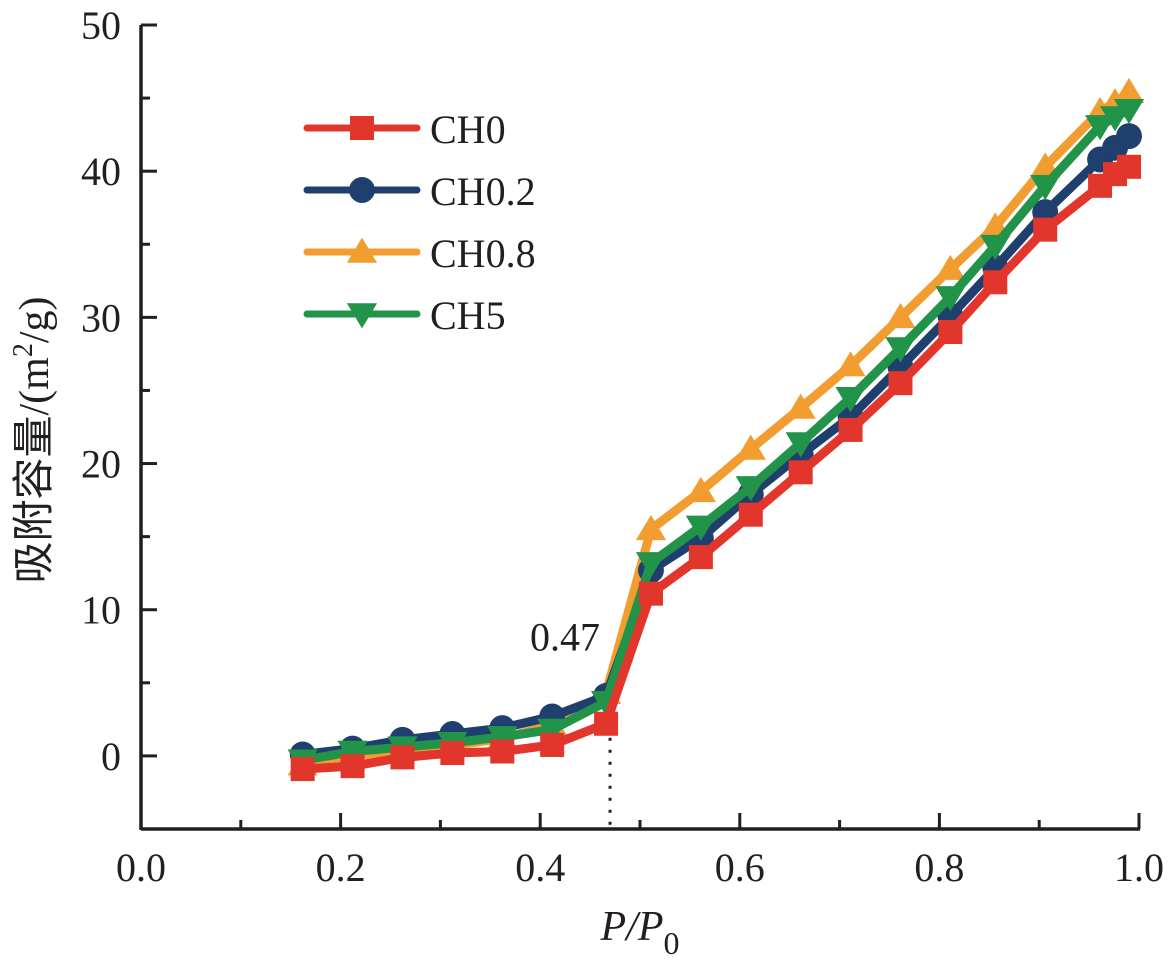 The width and height of the screenshot is (1174, 967). I want to click on y-axis-title-superscript: 2, so click(23, 350).